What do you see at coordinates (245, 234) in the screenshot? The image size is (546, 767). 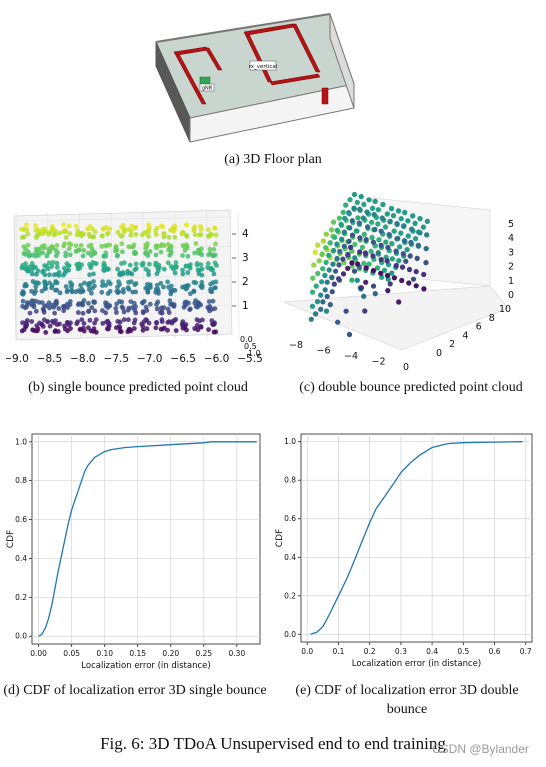 I see `pcb-z-tick: 4` at bounding box center [245, 234].